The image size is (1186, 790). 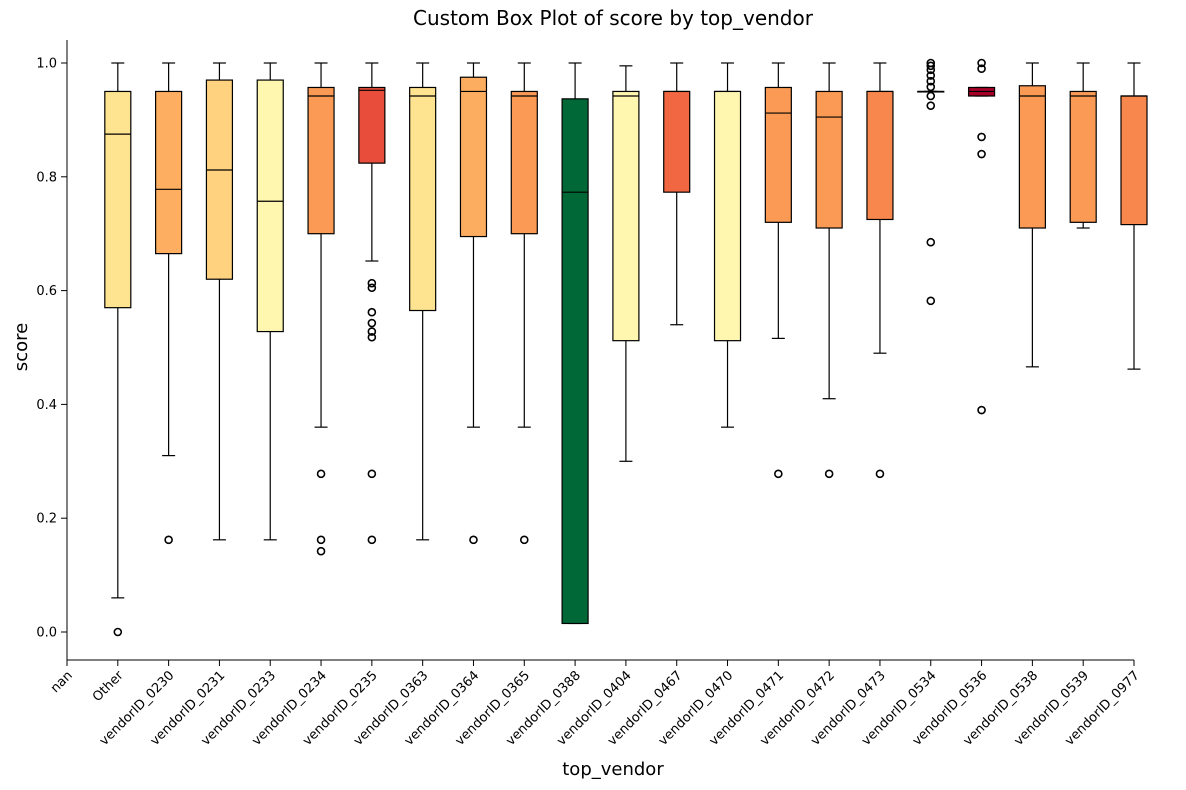 What do you see at coordinates (46, 519) in the screenshot?
I see `y-tick-label: 0.2` at bounding box center [46, 519].